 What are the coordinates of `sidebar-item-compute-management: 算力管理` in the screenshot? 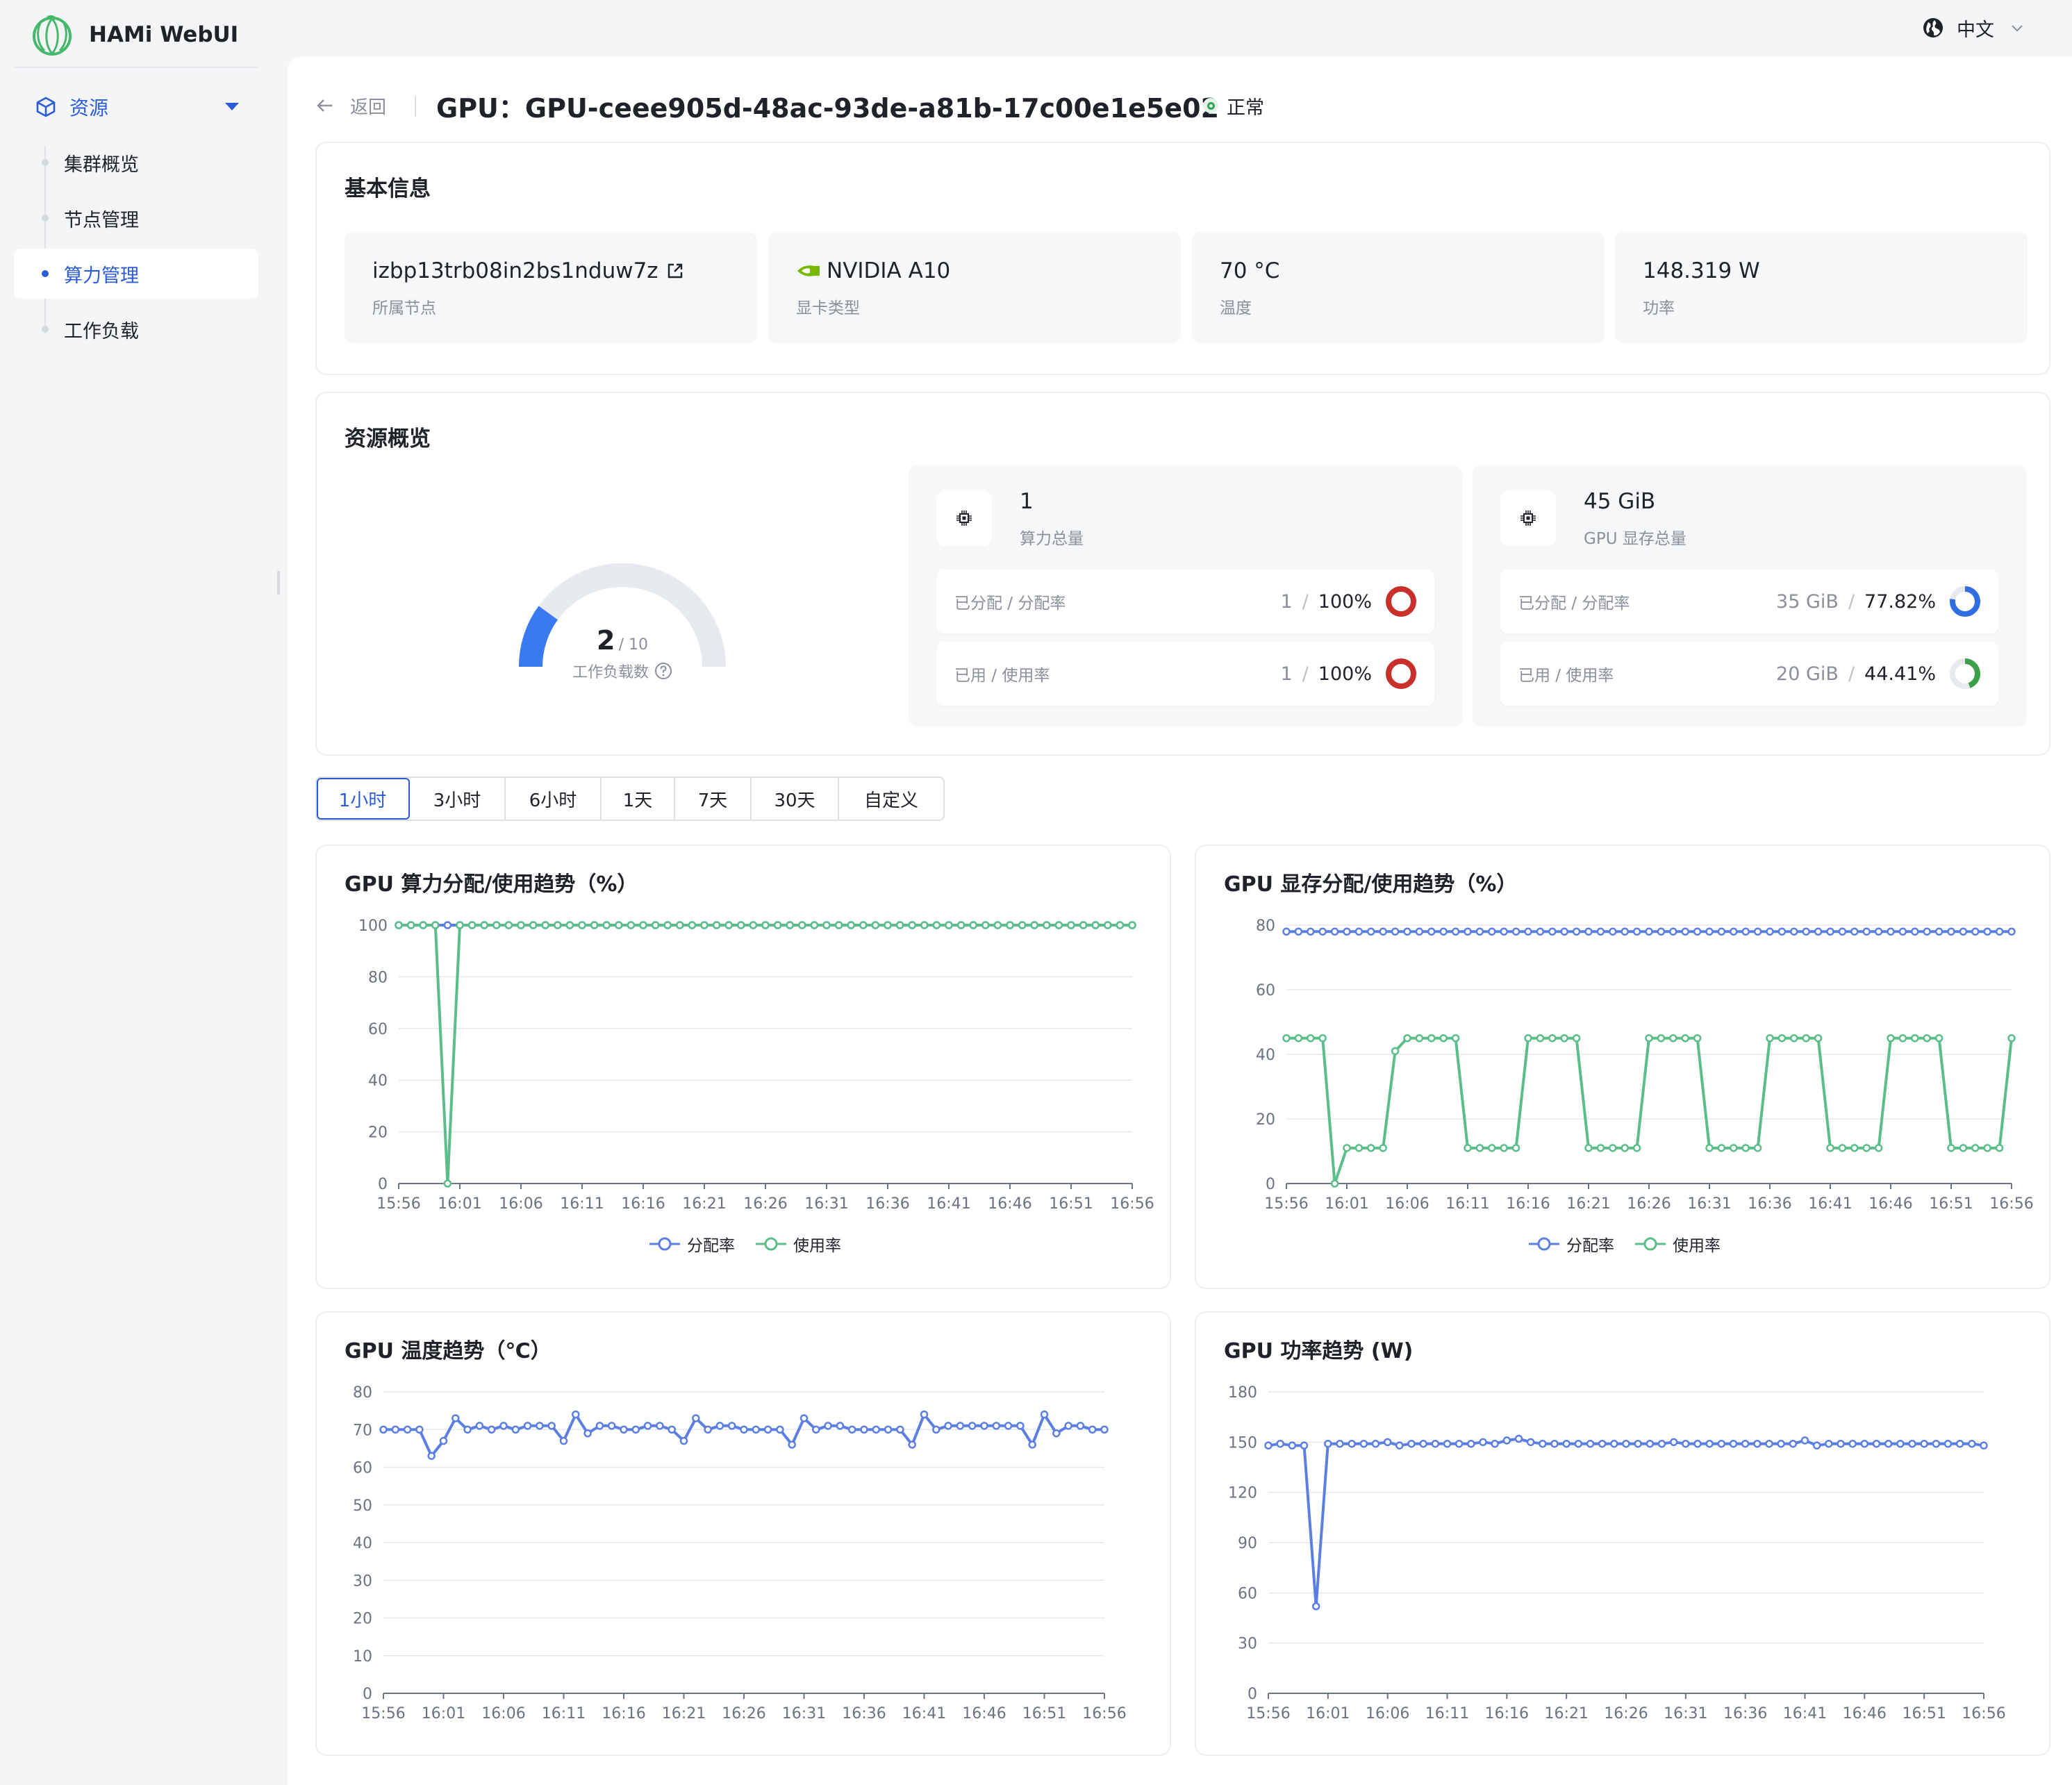 It's located at (136, 274).